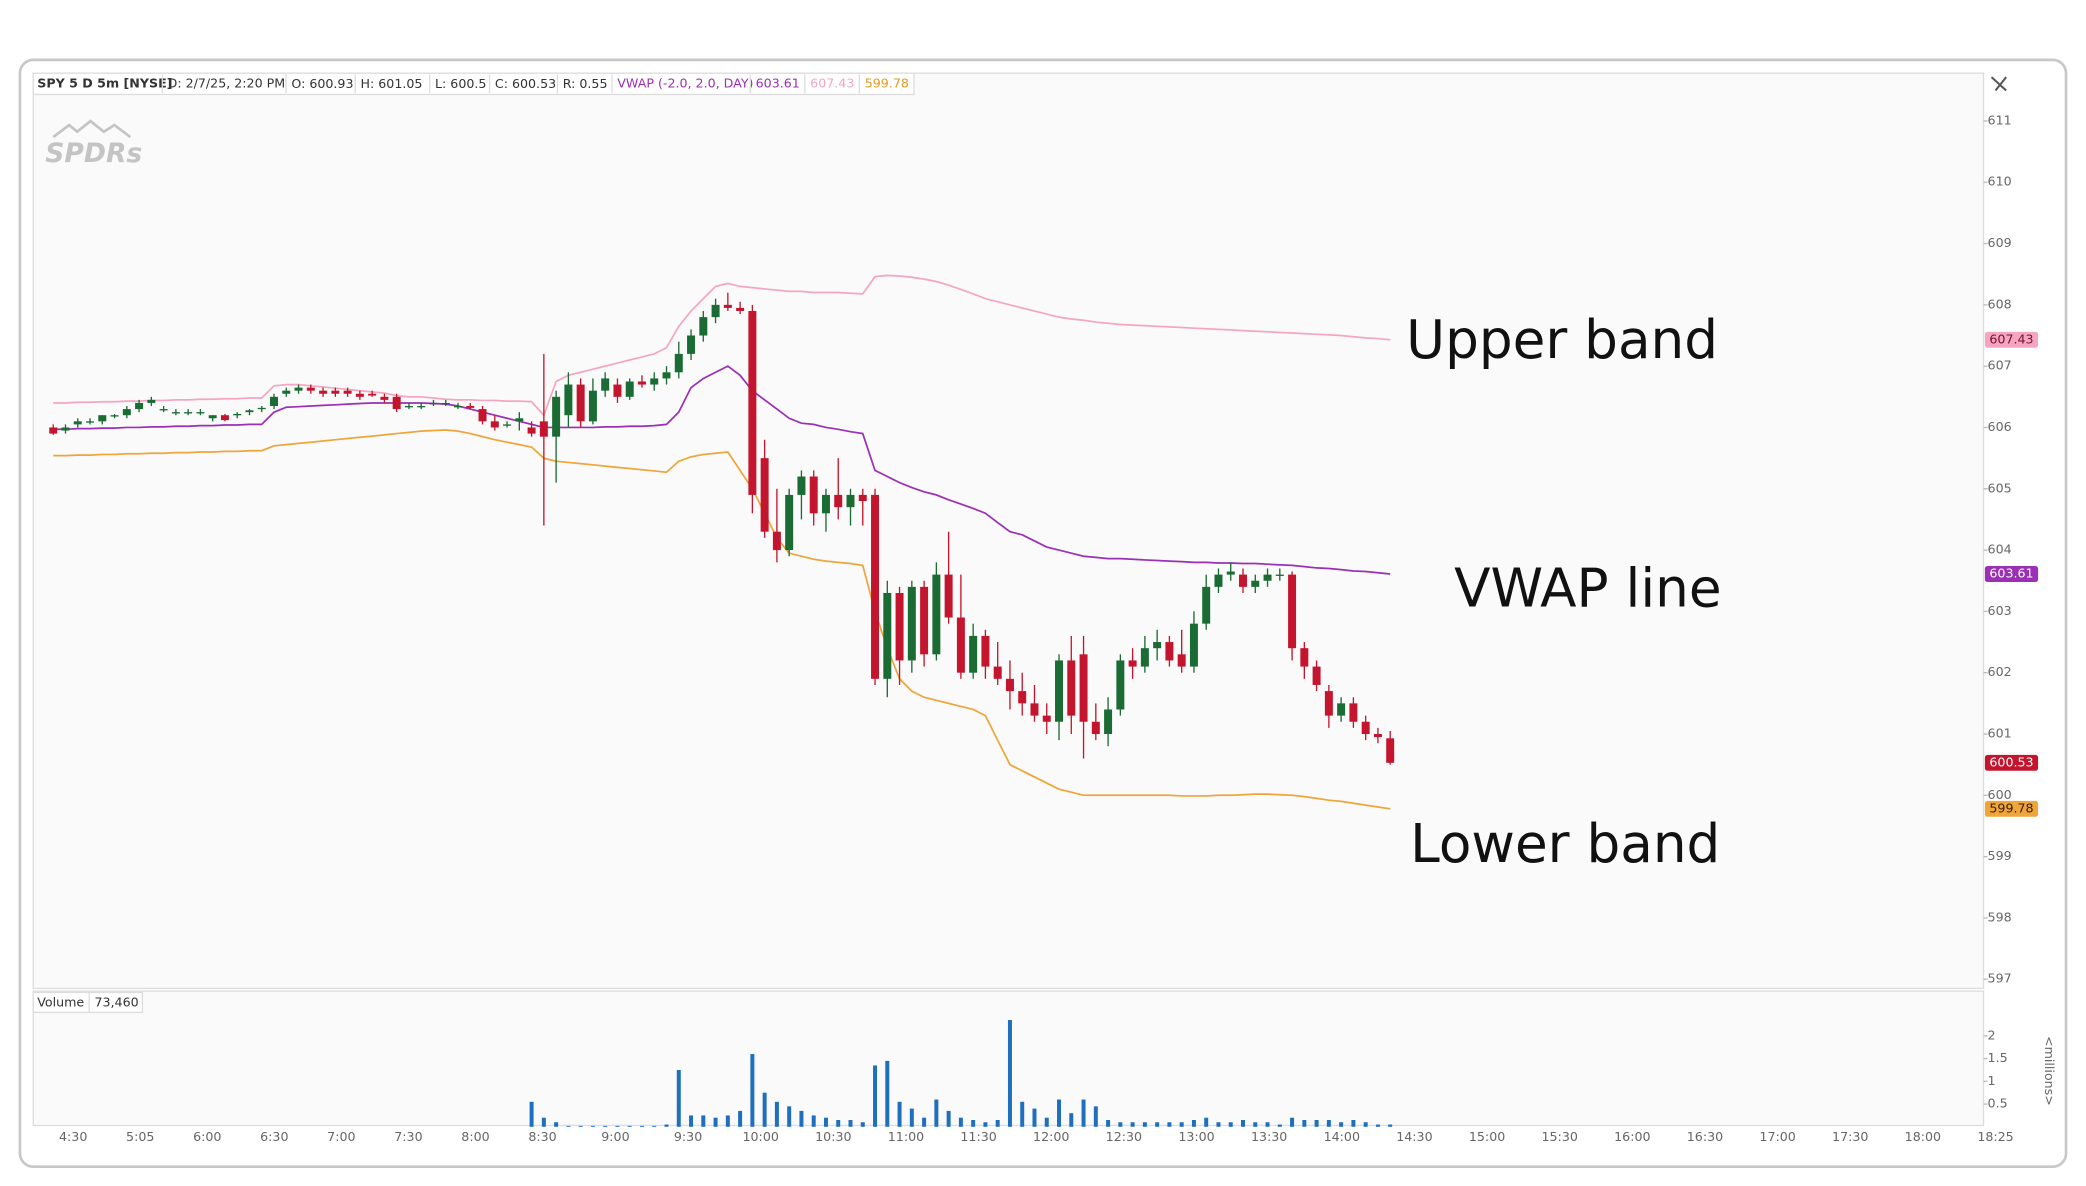  What do you see at coordinates (1196, 1136) in the screenshot?
I see `x-tick-label: 13:00` at bounding box center [1196, 1136].